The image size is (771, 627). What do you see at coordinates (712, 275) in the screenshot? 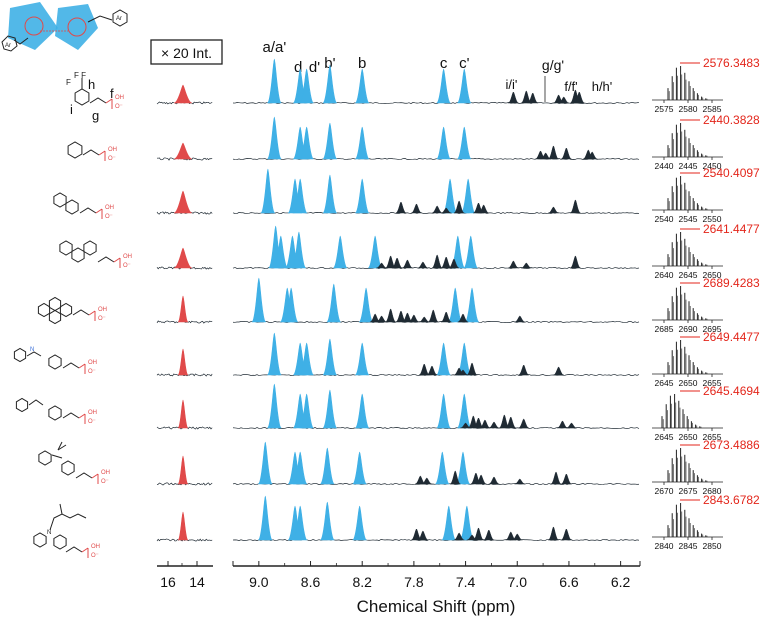
I see `ms-tick-label: 2650` at bounding box center [712, 275].